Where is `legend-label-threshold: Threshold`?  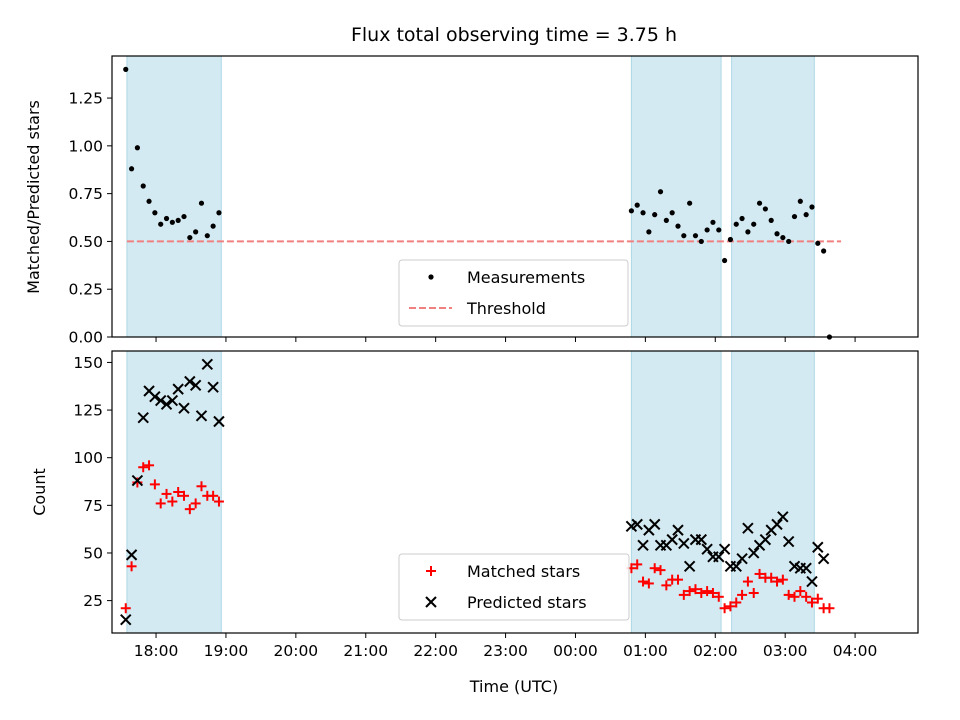 legend-label-threshold: Threshold is located at coordinates (506, 308).